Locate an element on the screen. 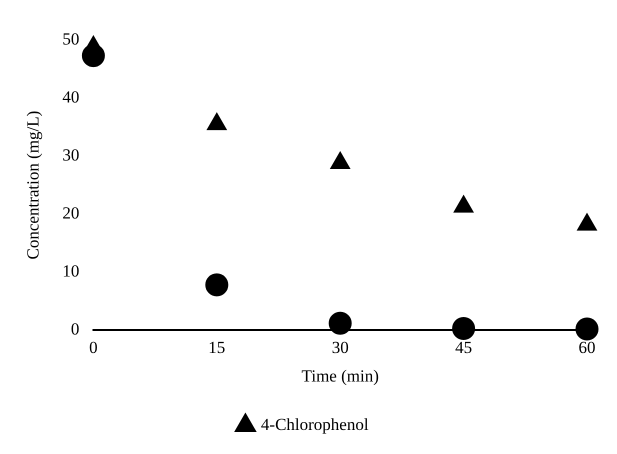 This screenshot has height=454, width=617. x-tick-label: 0 is located at coordinates (93, 347).